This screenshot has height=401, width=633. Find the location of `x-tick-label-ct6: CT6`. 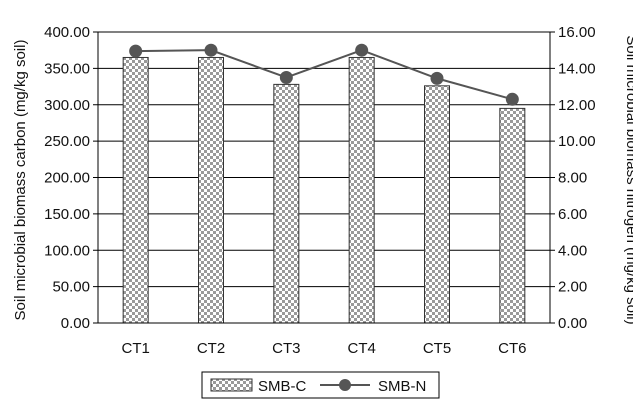

x-tick-label-ct6: CT6 is located at coordinates (512, 348).